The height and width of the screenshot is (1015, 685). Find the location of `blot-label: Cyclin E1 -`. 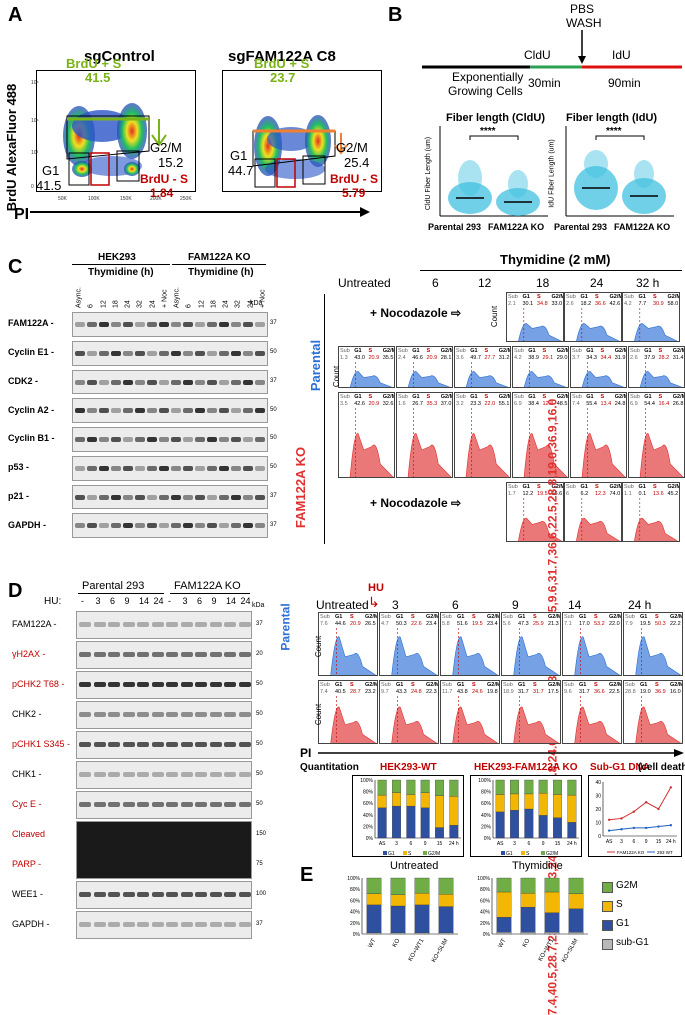

blot-label: Cyclin E1 - is located at coordinates (31, 352).